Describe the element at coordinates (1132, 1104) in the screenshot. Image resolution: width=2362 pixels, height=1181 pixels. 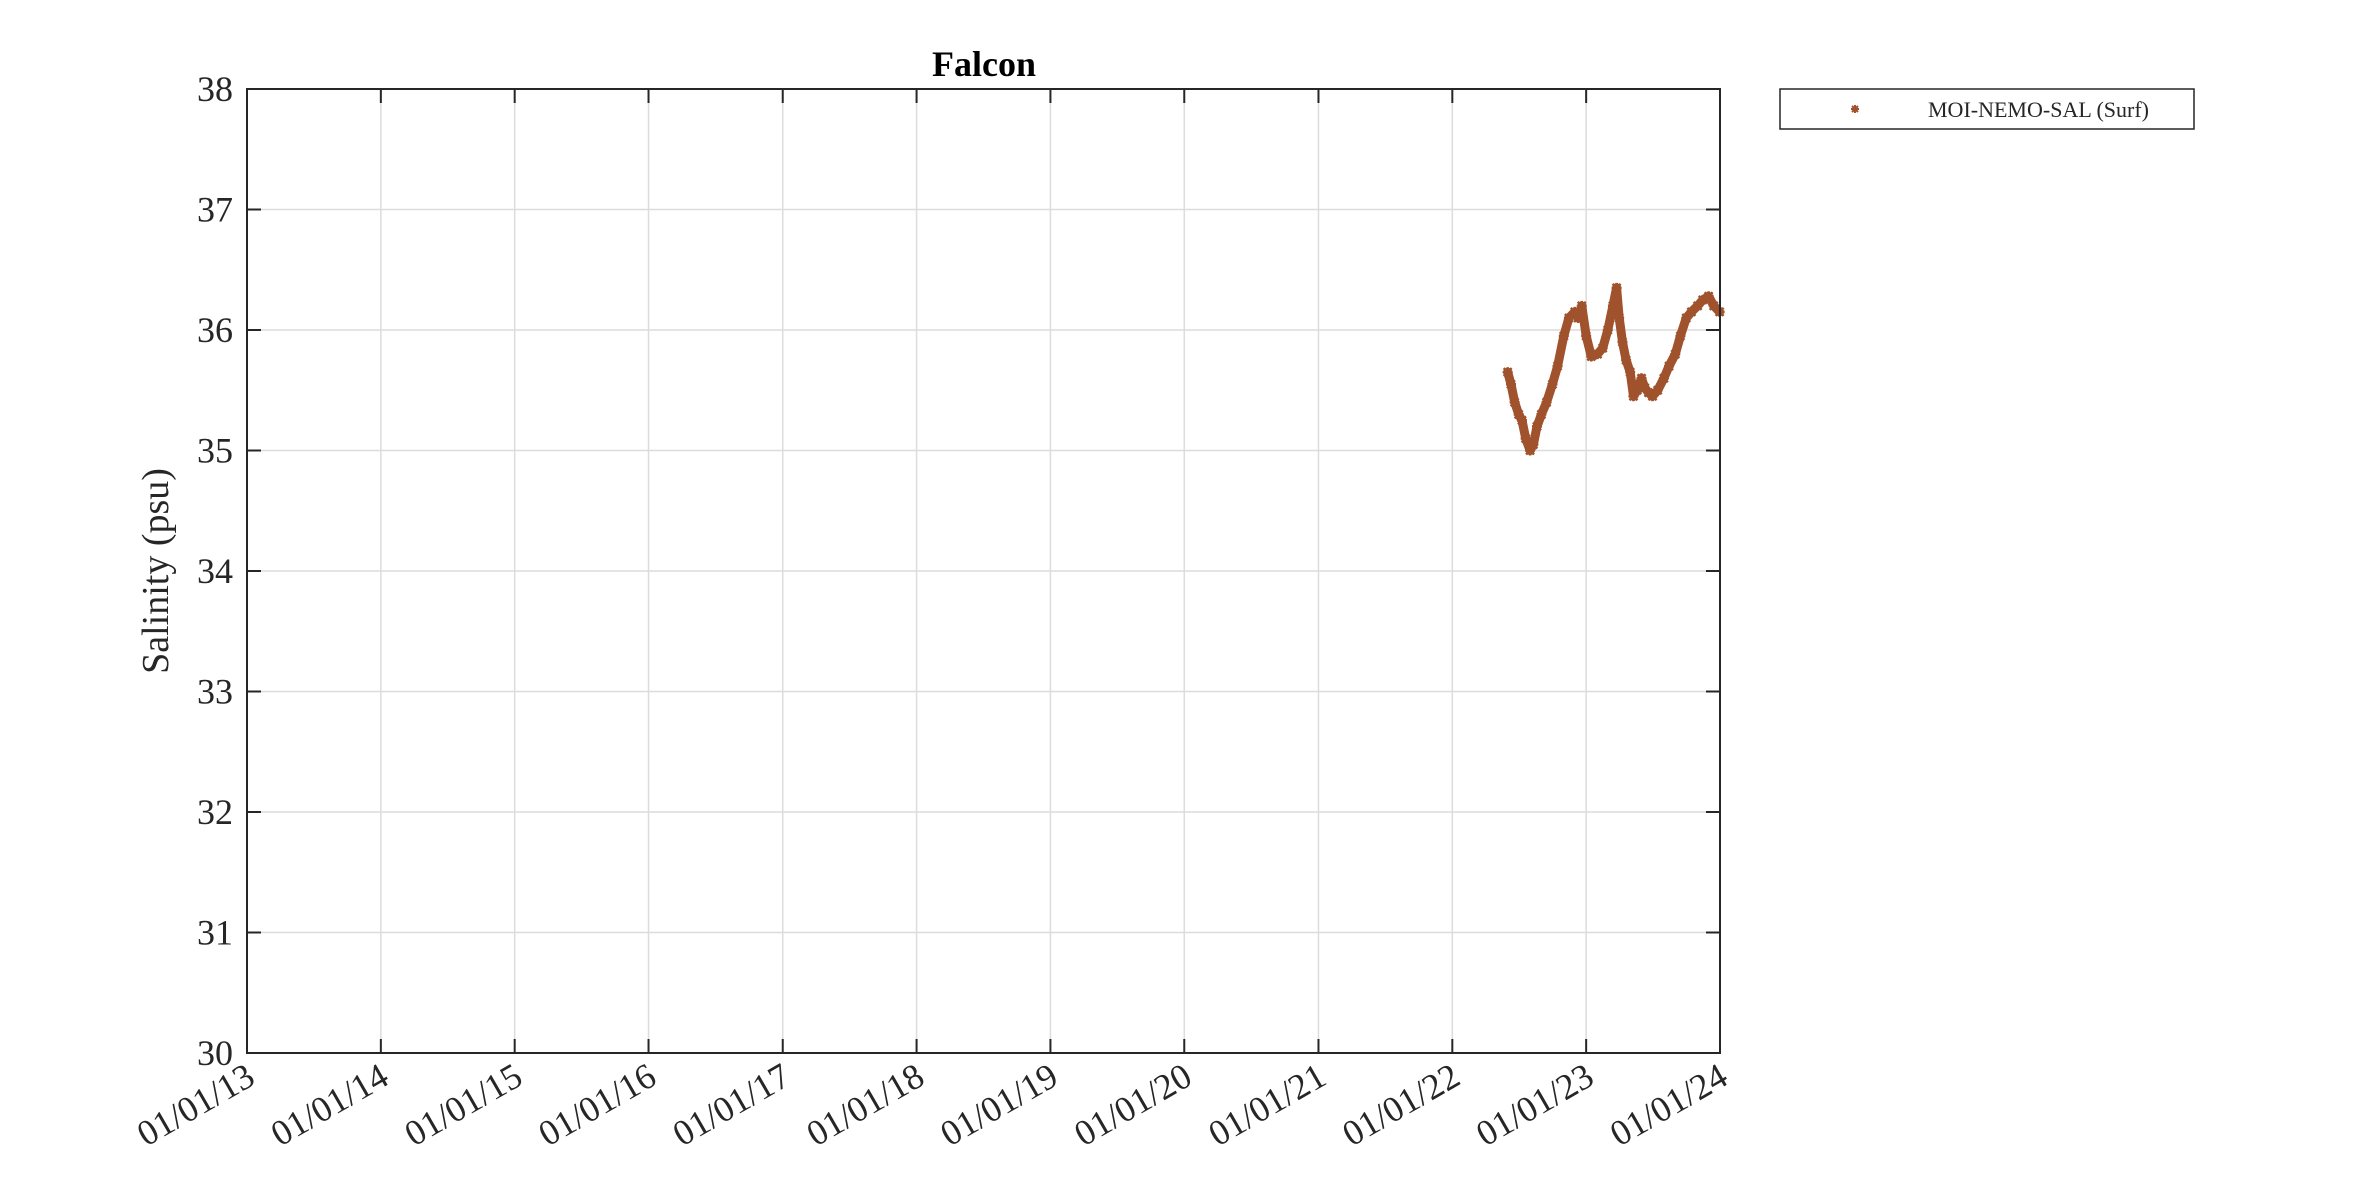
I see `x-tick-label: 01/01/20` at that location.